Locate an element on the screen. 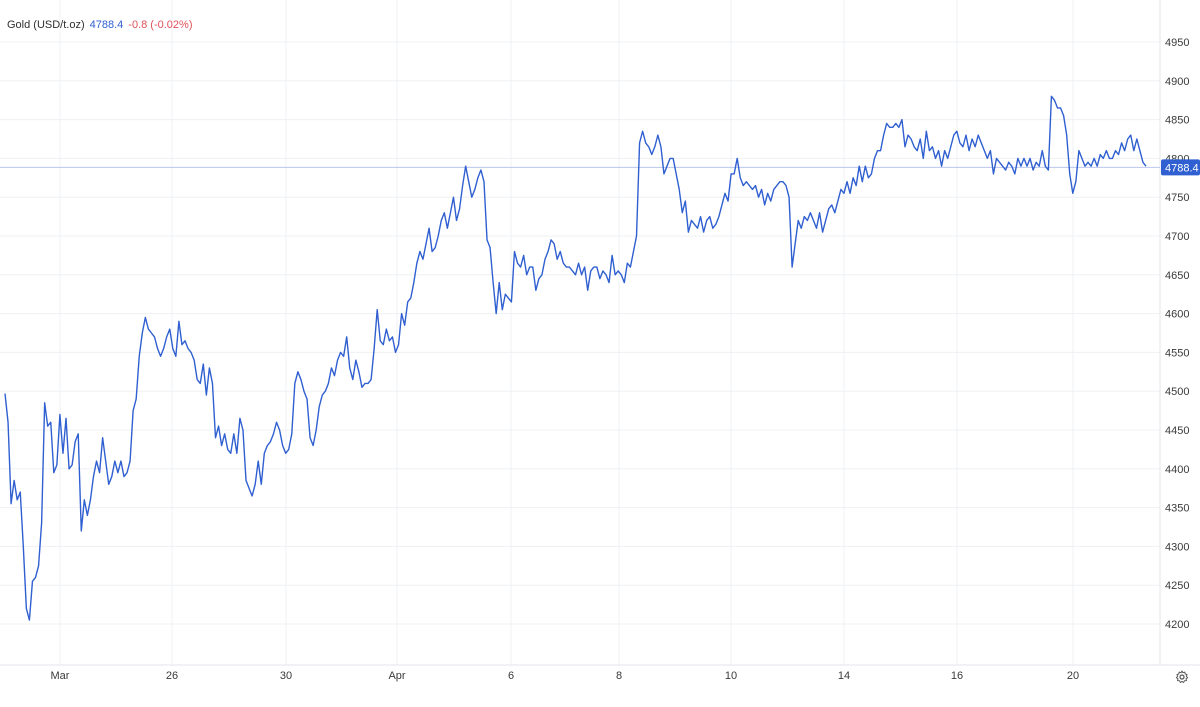 Image resolution: width=1200 pixels, height=707 pixels. price-tick-label: 4400 is located at coordinates (1177, 470).